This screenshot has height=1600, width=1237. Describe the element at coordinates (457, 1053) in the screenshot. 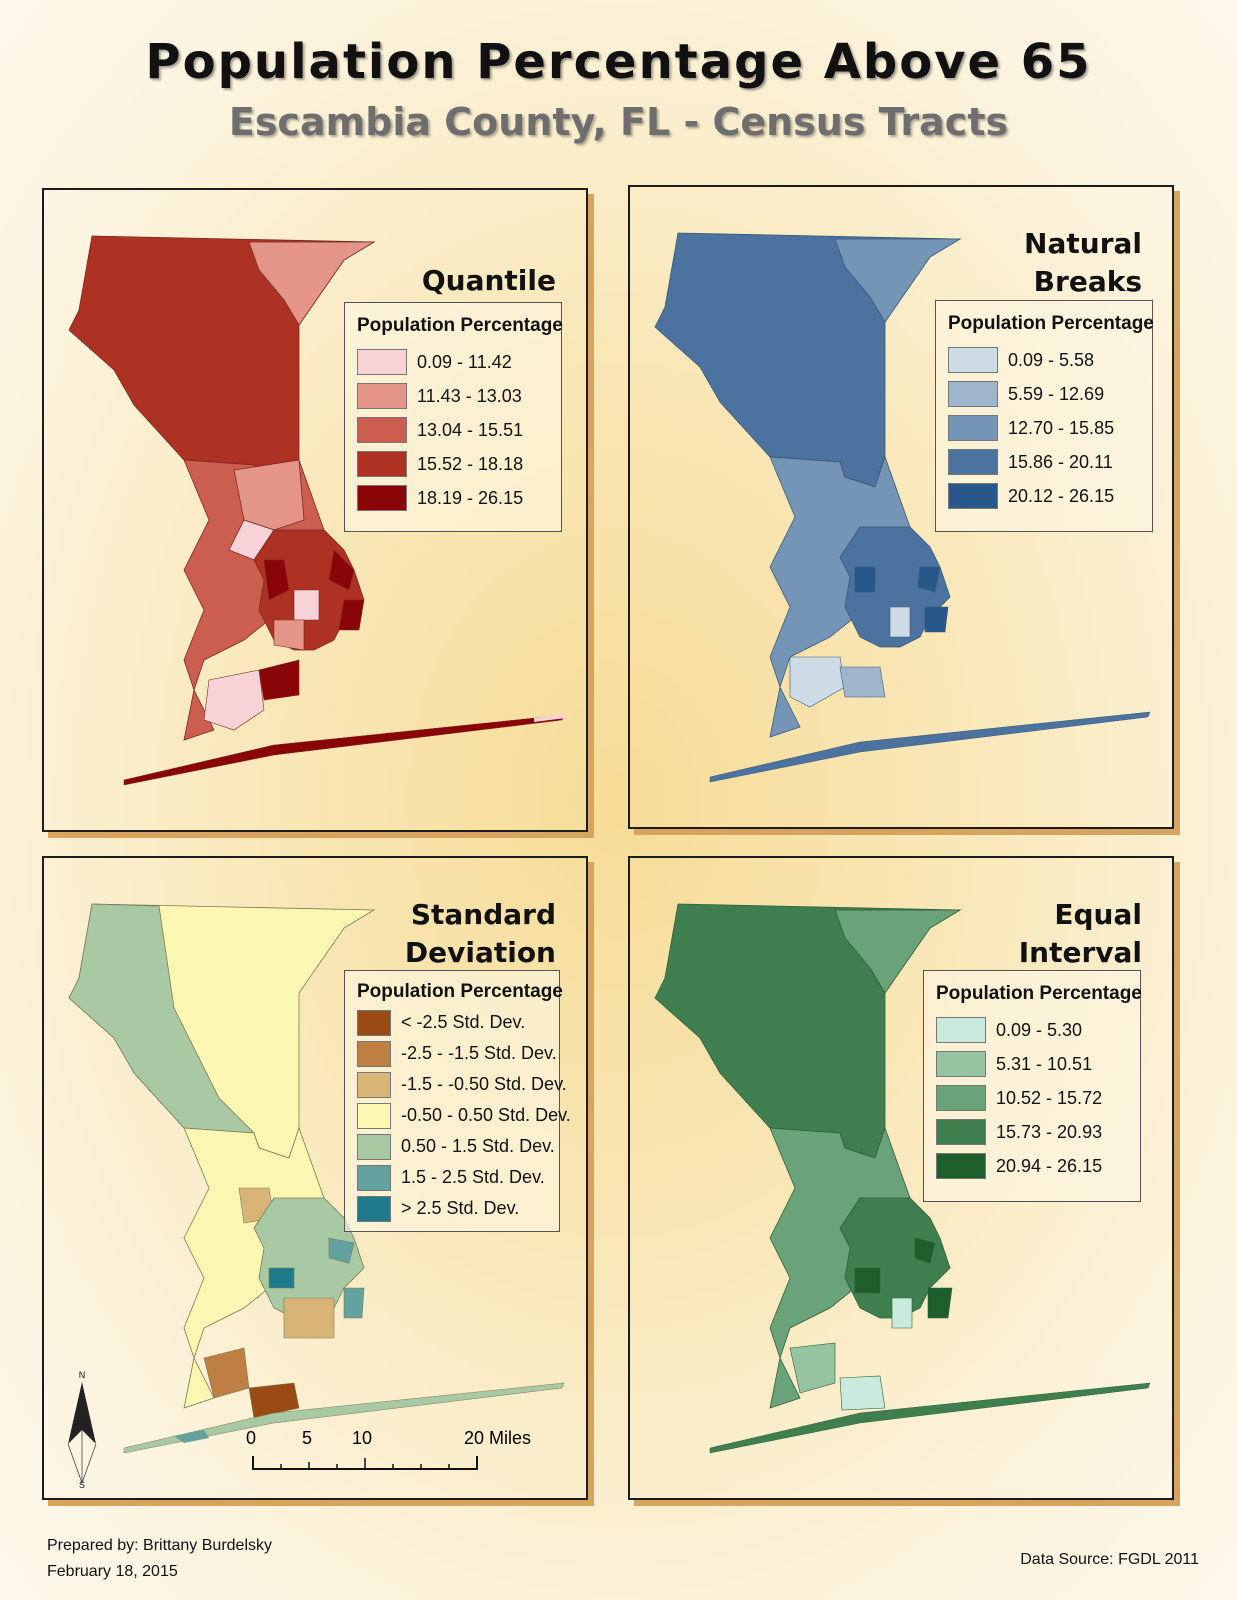

I see `legend-item: -2.5 - -1.5 Std. Dev.` at that location.